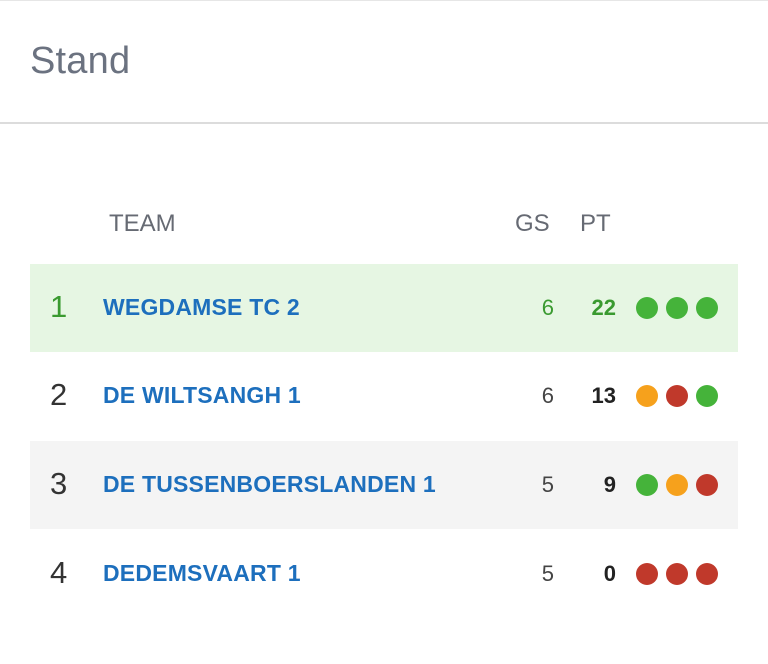 This screenshot has height=664, width=768. Describe the element at coordinates (80, 61) in the screenshot. I see `page-title: Stand` at that location.